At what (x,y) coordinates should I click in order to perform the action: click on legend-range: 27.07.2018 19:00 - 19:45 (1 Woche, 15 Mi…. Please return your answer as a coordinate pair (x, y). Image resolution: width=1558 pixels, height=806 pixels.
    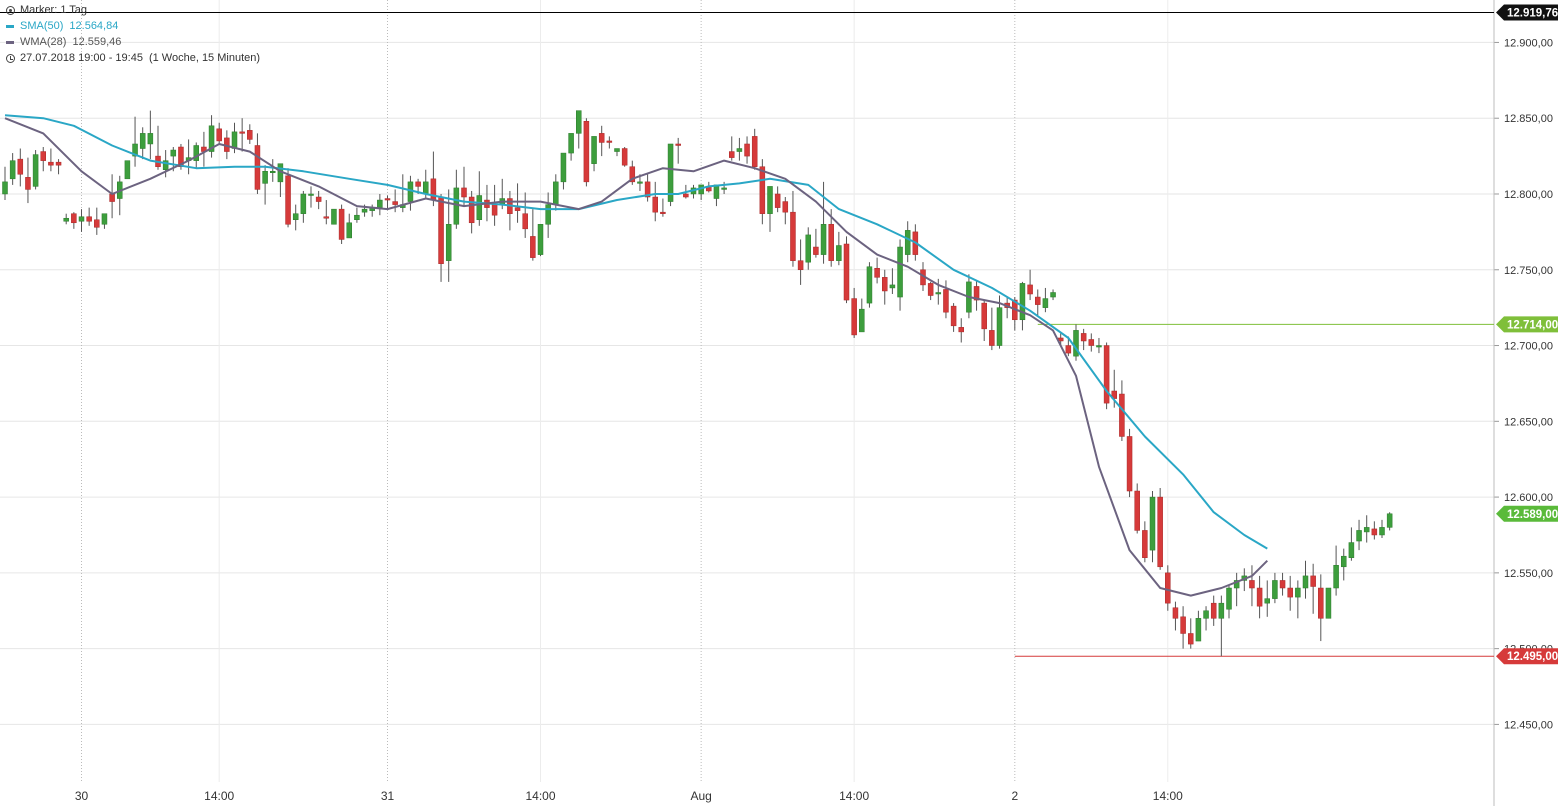
    Looking at the image, I should click on (133, 58).